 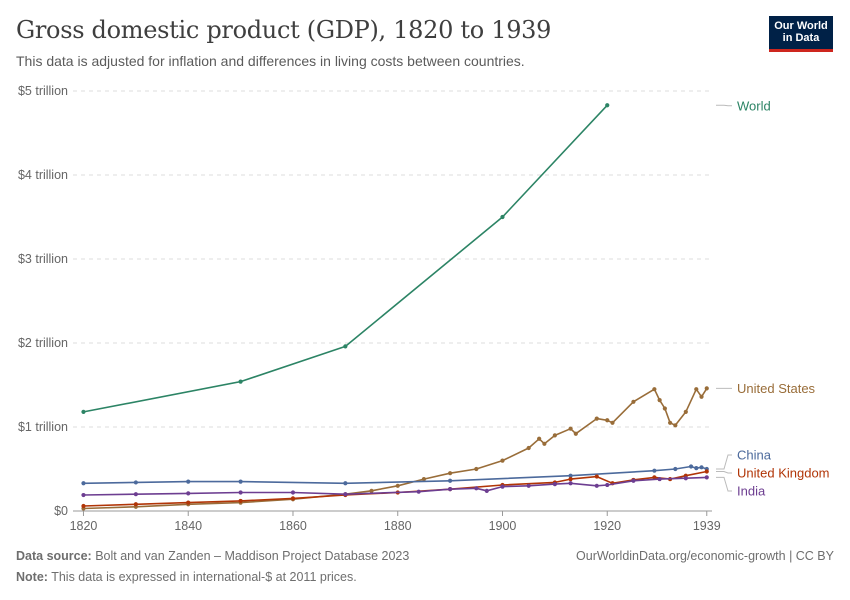 I want to click on series-line-china, so click(x=395, y=475).